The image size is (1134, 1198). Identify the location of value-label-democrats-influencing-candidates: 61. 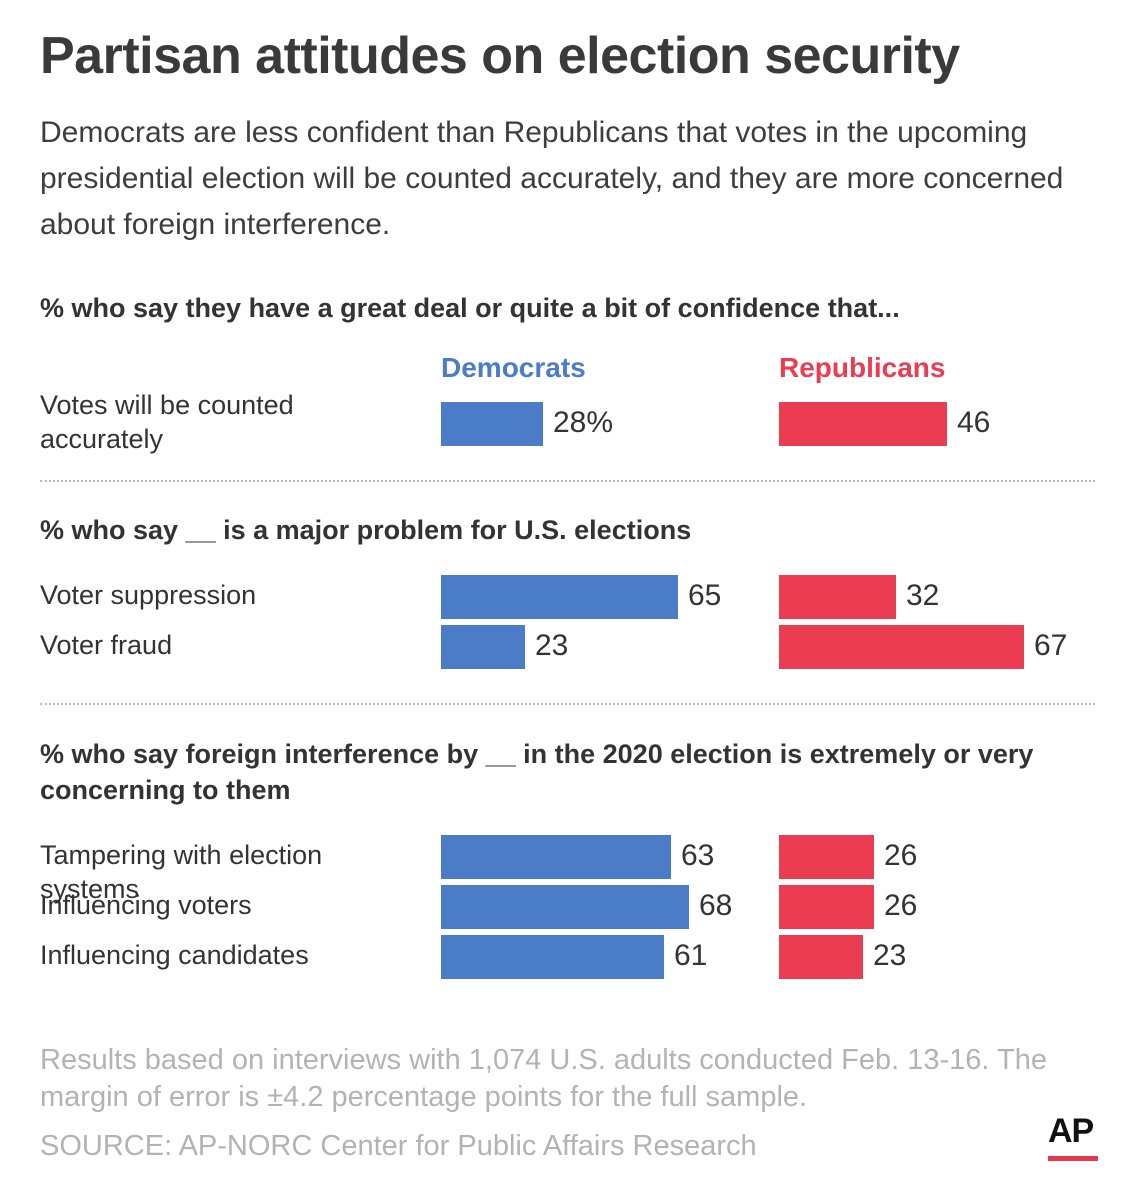
(691, 955).